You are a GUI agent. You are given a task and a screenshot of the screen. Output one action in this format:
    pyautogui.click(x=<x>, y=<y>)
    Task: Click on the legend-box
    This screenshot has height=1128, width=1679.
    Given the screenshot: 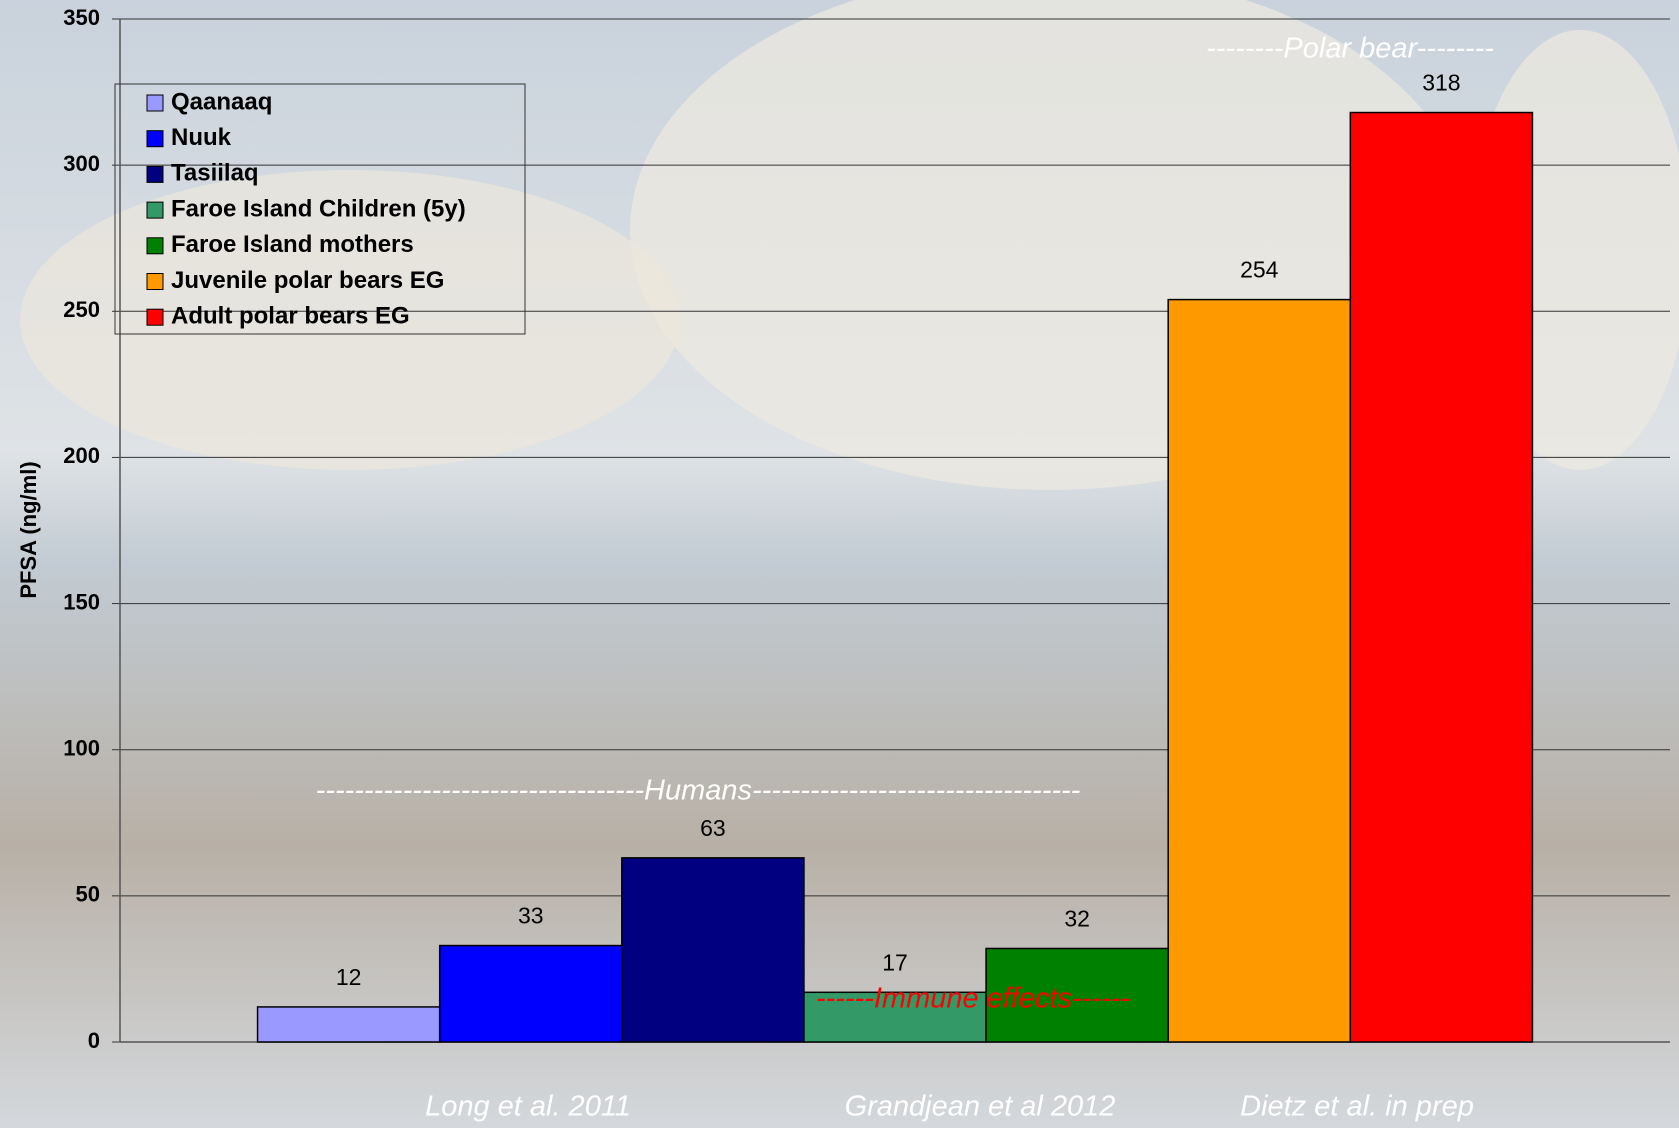 What is the action you would take?
    pyautogui.click(x=320, y=209)
    